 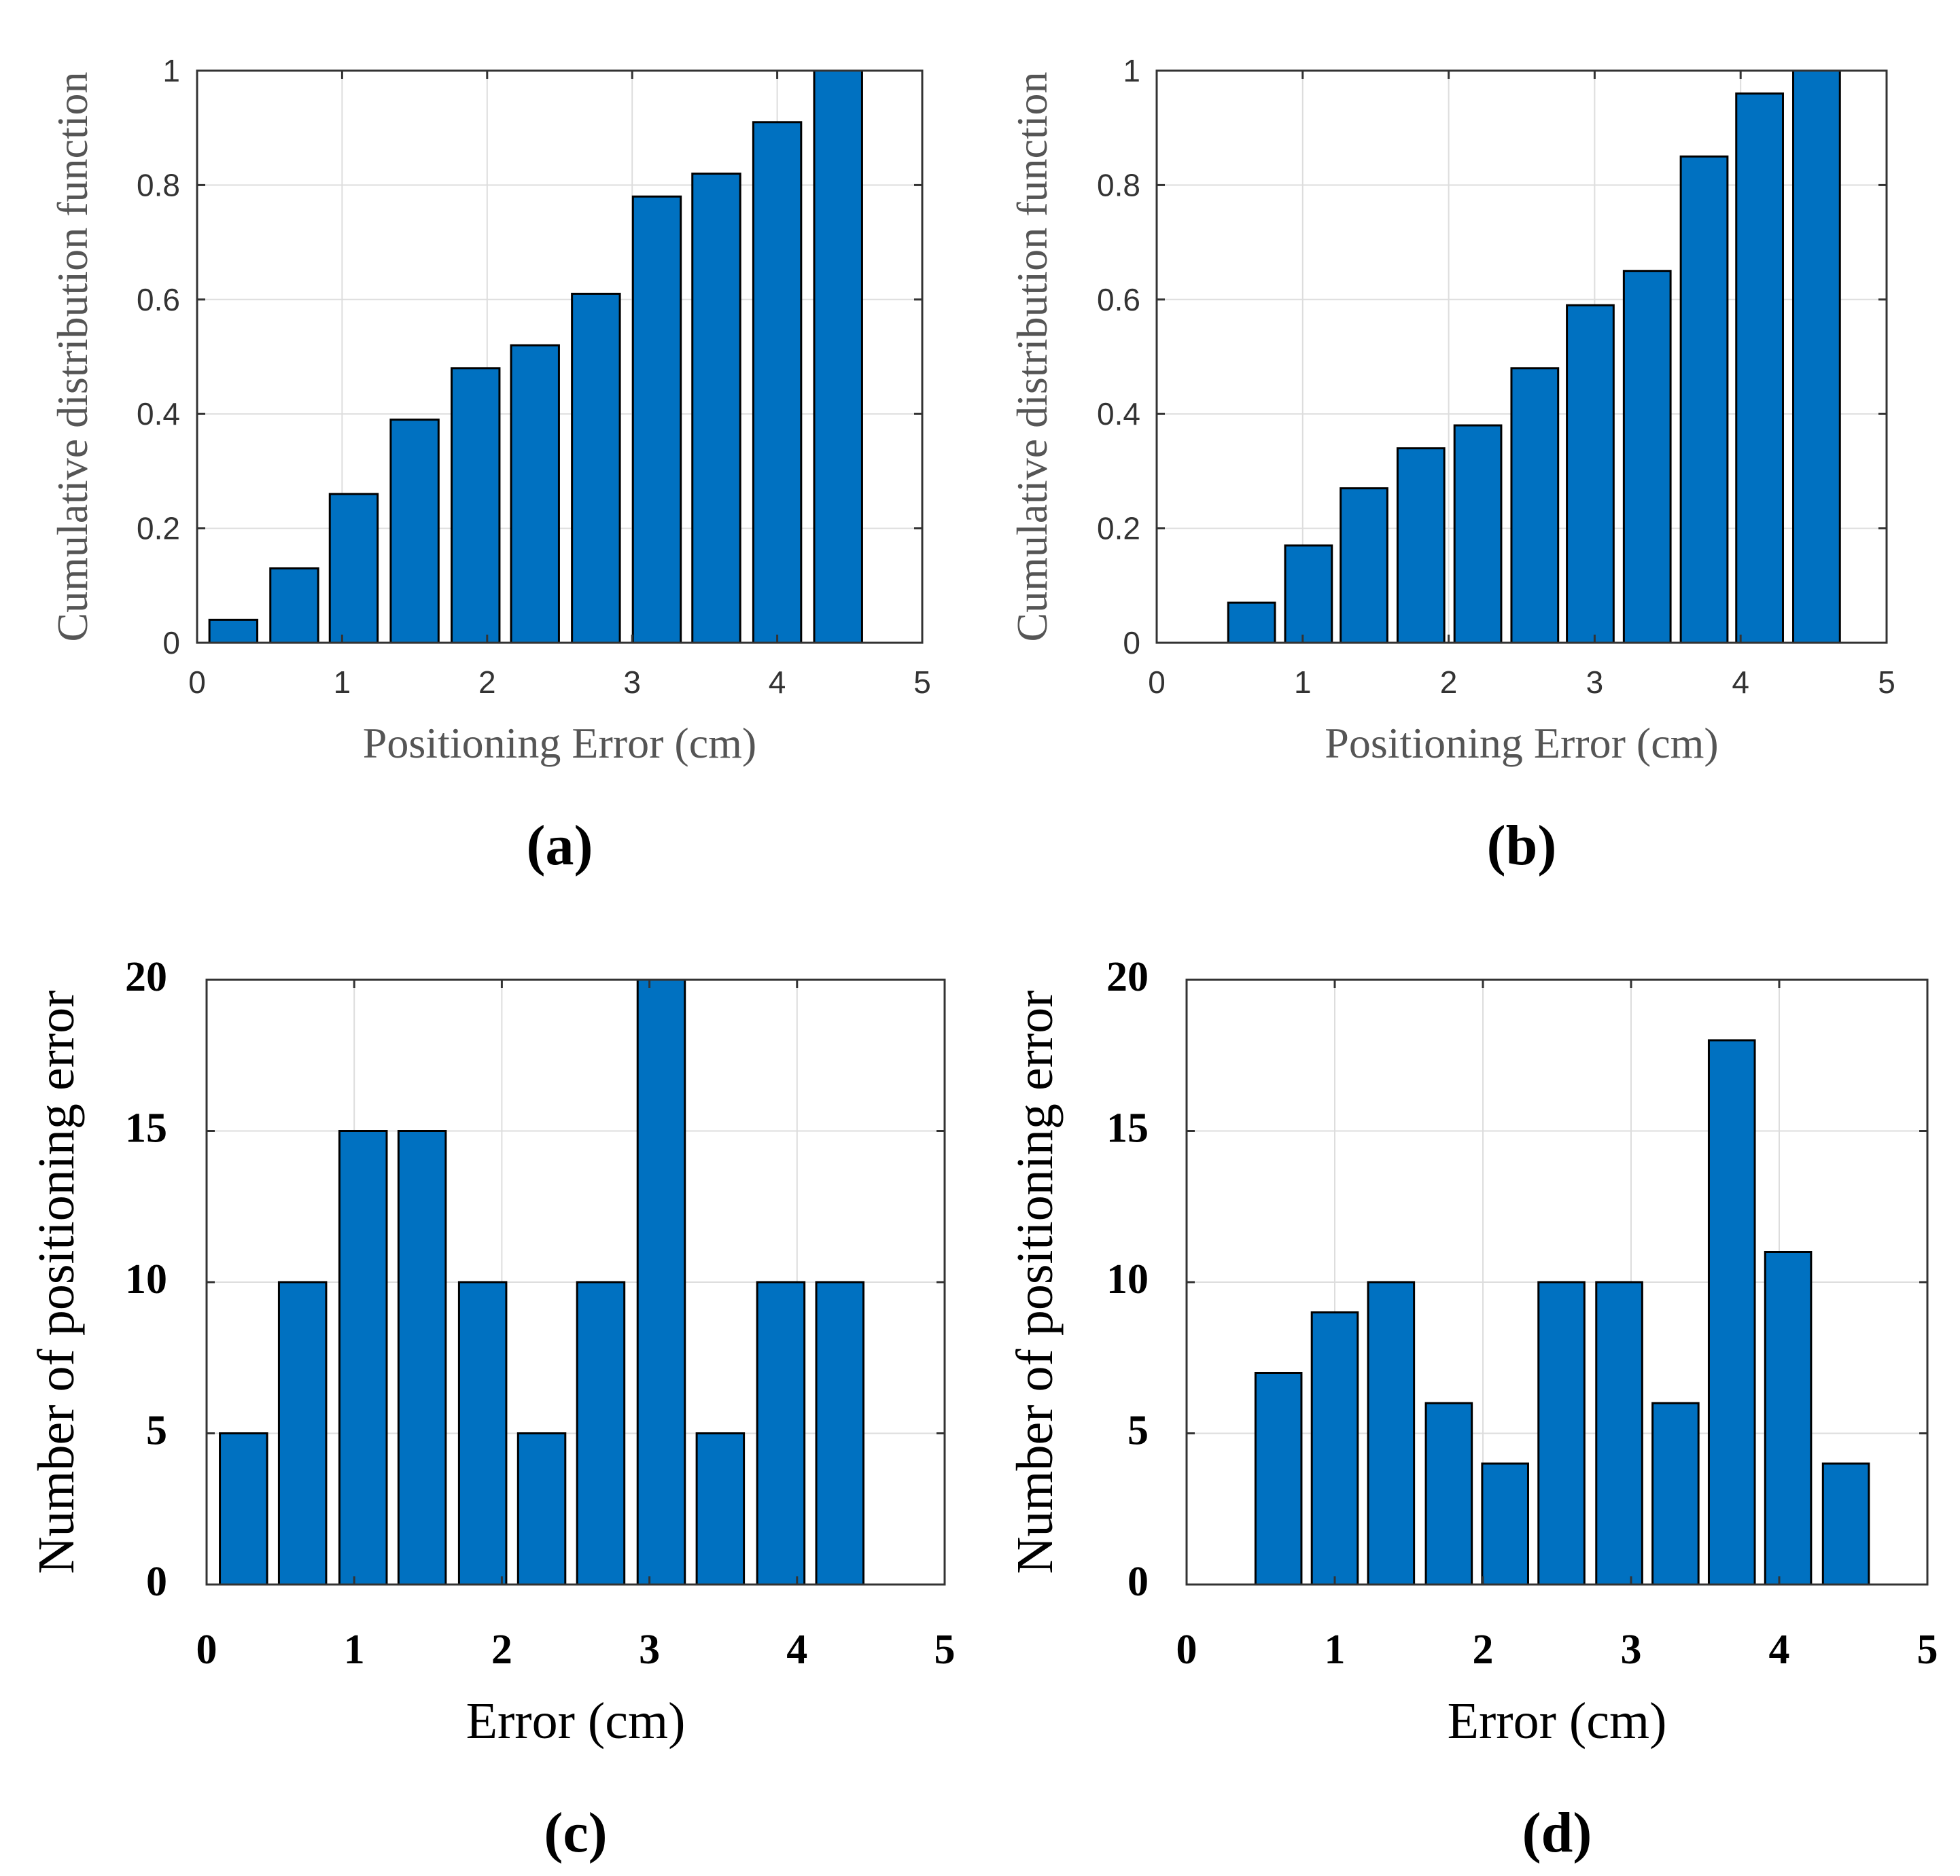 What do you see at coordinates (159, 299) in the screenshot?
I see `panel-a-y-tick-label: 0.6` at bounding box center [159, 299].